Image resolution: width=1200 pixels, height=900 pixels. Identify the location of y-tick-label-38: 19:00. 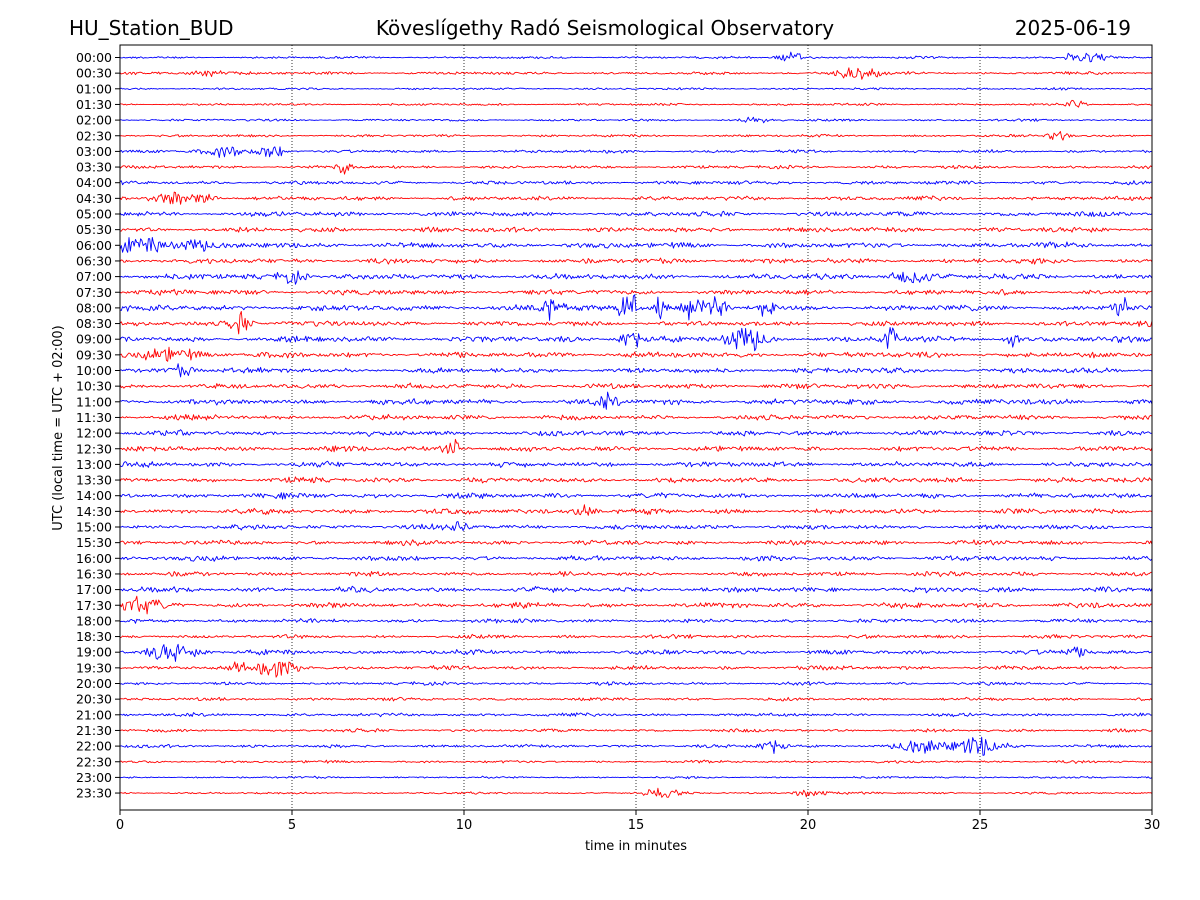
(94, 652).